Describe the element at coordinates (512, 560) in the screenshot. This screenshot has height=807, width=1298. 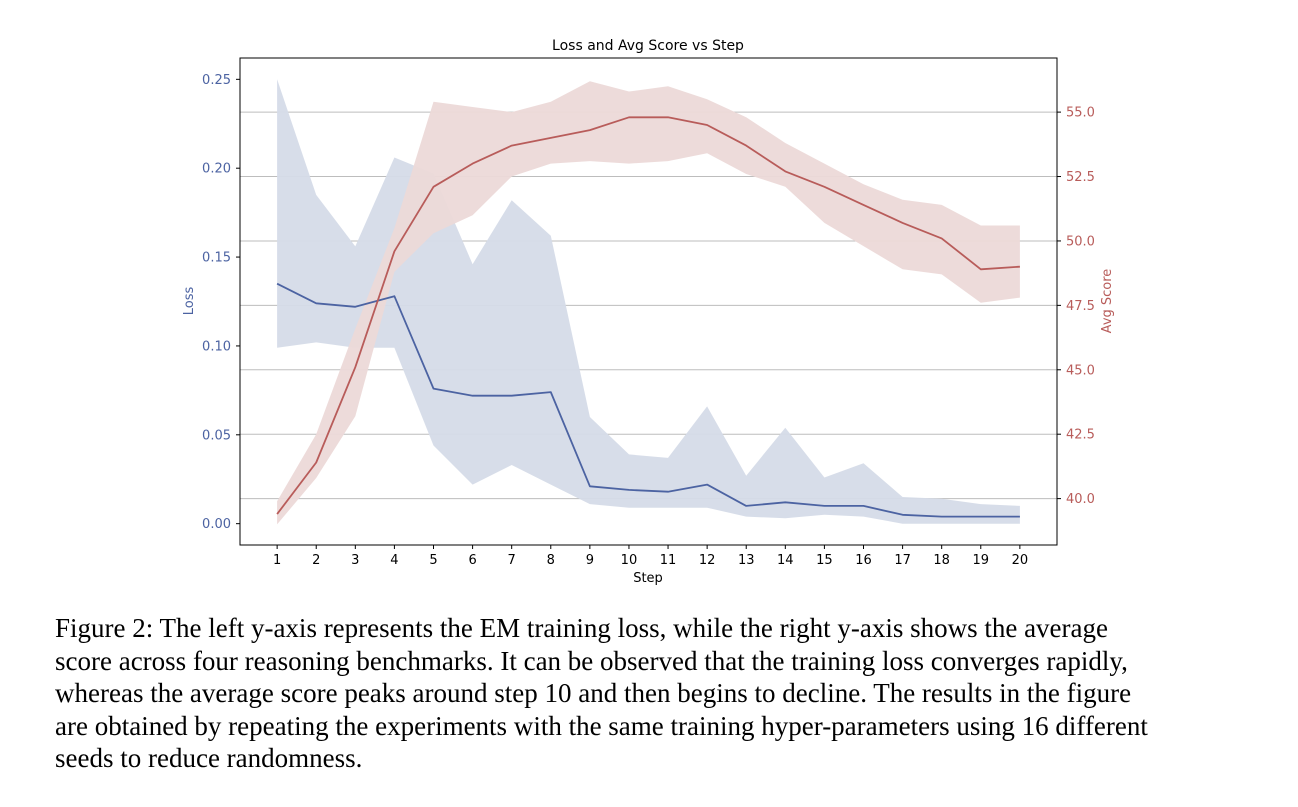
I see `x-tick-label: 7` at that location.